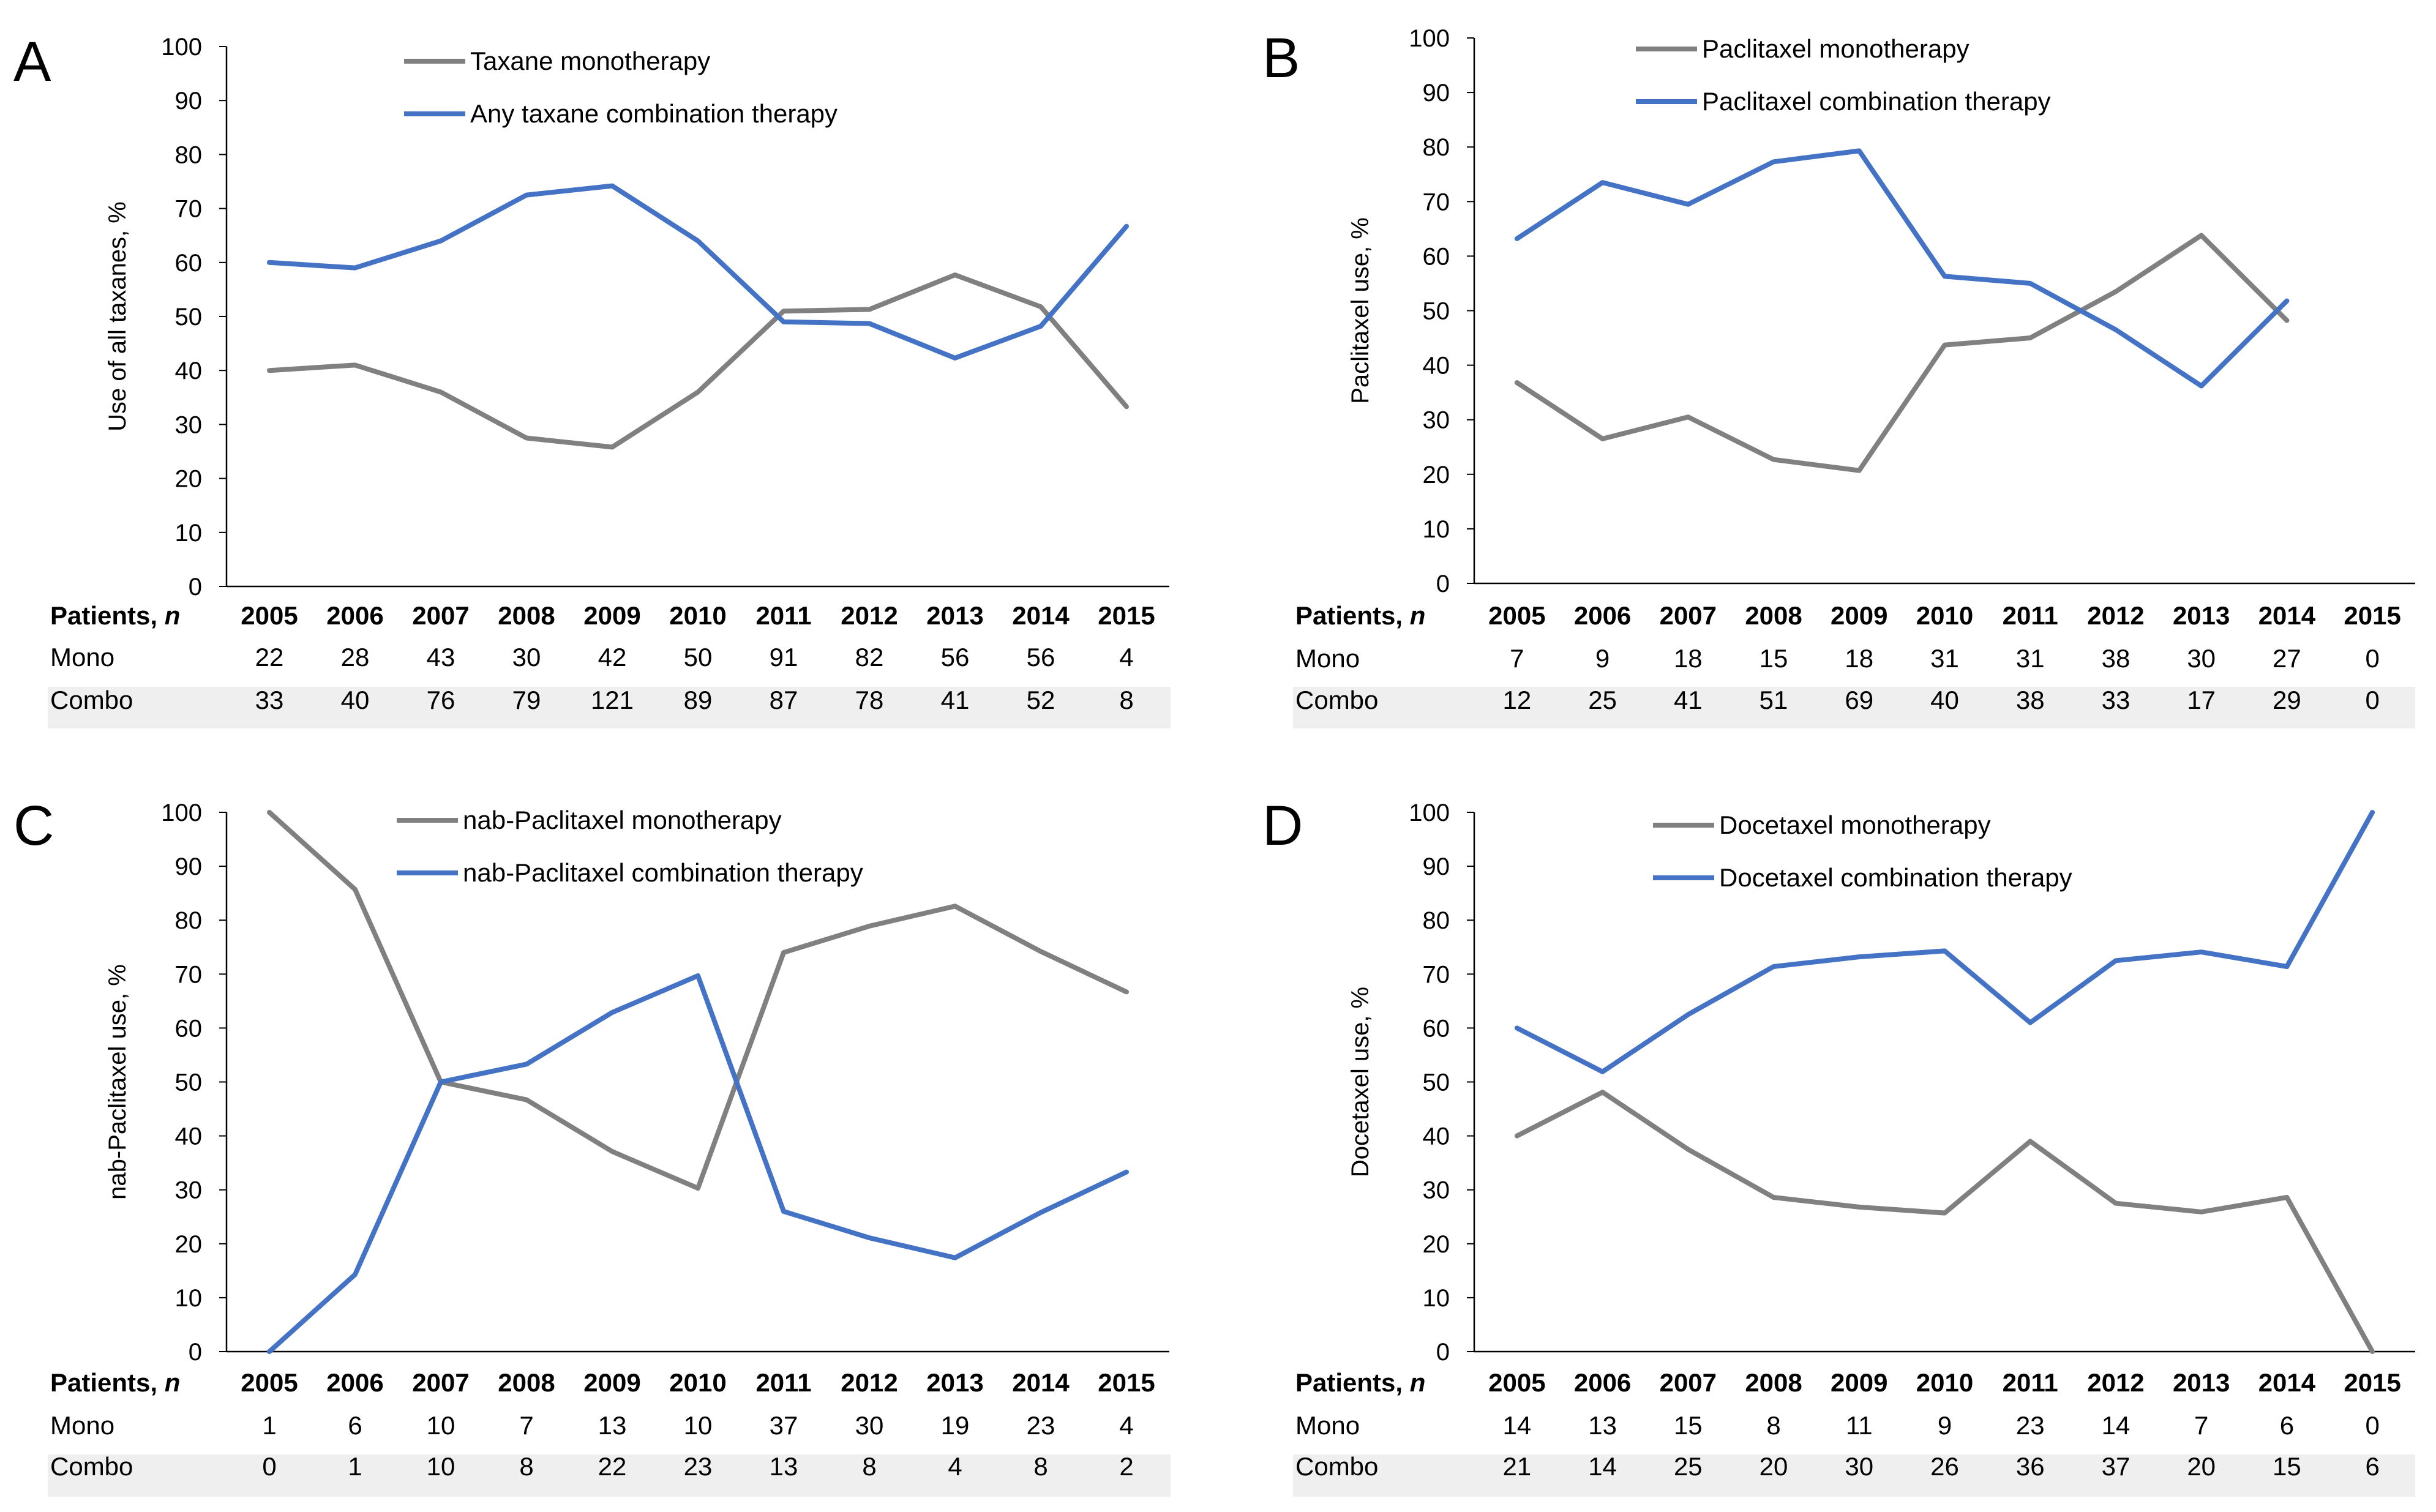 The width and height of the screenshot is (2436, 1512). Describe the element at coordinates (1835, 48) in the screenshot. I see `panel-b-legend-label-mono: Paclitaxel monotherapy` at that location.